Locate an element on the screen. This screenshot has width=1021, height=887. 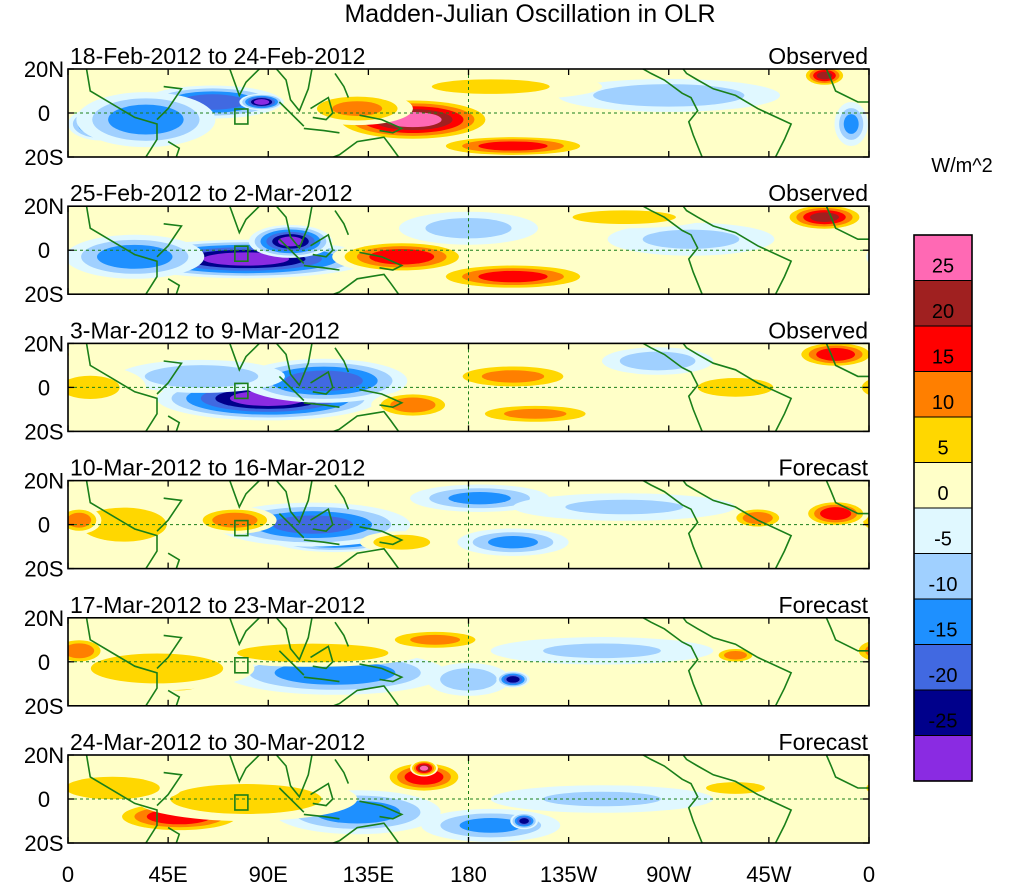
madagascar-coast is located at coordinates (174, 286).